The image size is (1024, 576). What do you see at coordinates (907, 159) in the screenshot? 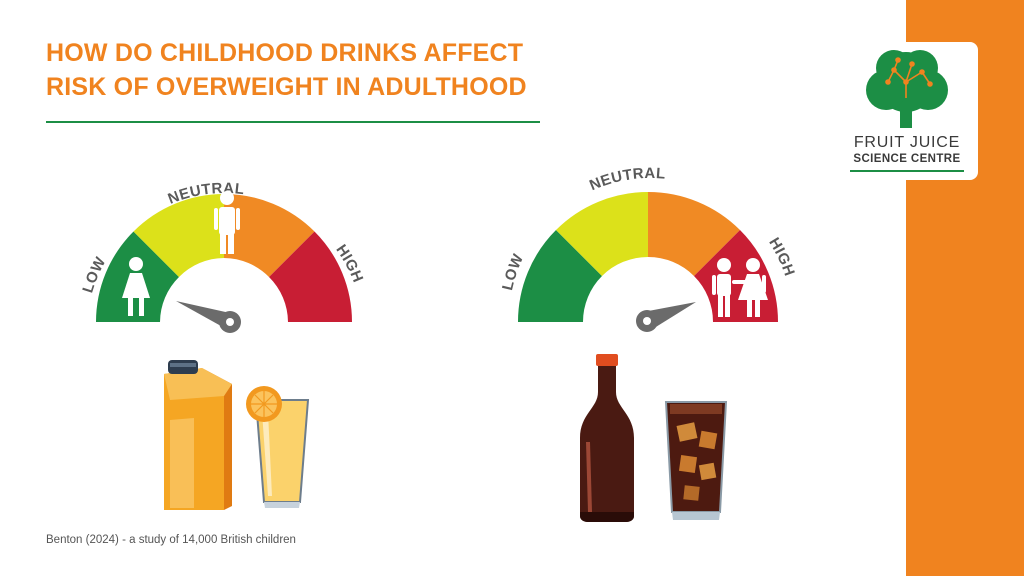
I see `logo-text-line-2: SCIENCE CENTRE` at bounding box center [907, 159].